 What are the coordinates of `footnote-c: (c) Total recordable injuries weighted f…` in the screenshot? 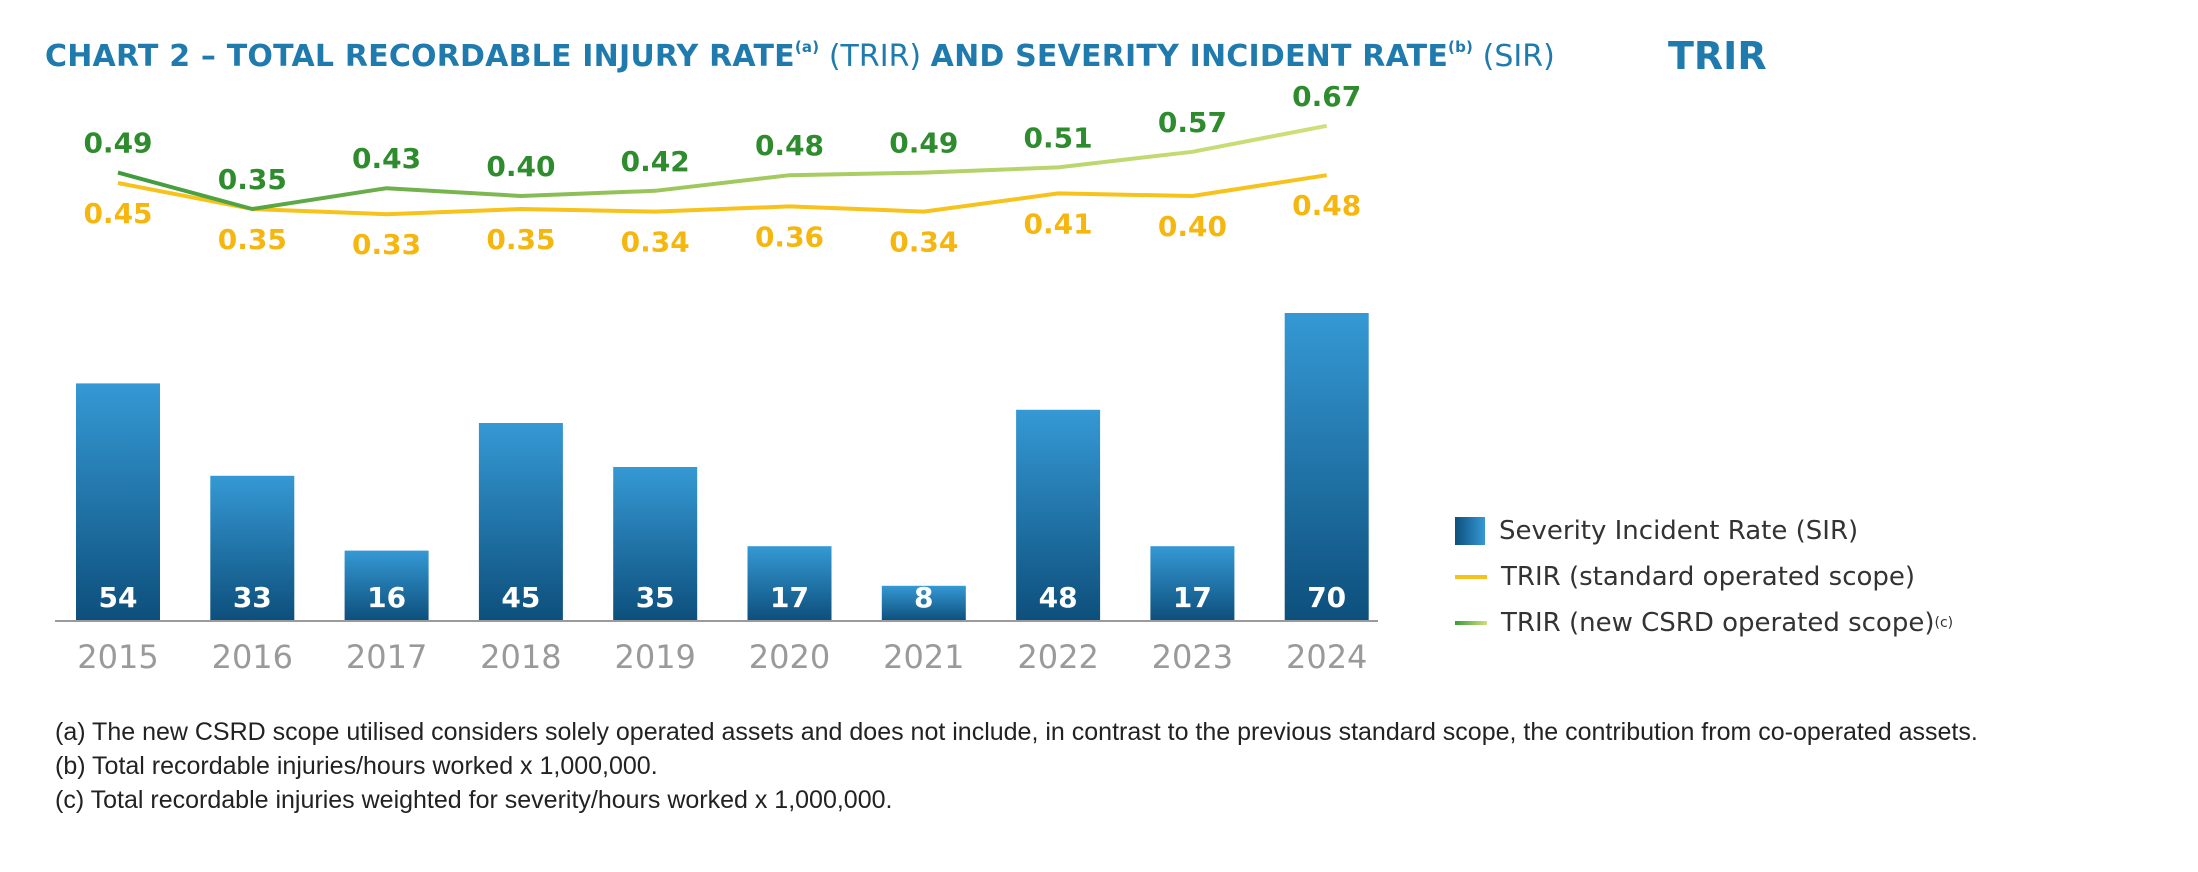 It's located at (474, 800).